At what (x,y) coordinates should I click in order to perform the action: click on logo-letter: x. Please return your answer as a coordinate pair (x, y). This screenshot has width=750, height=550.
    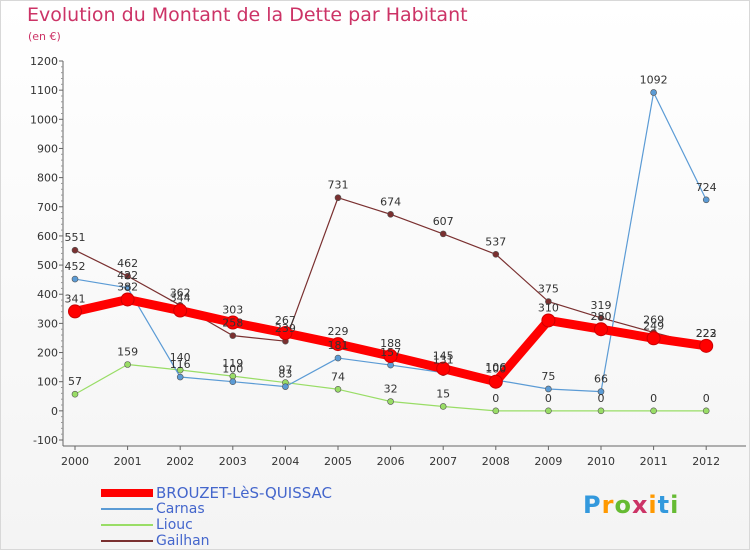
    Looking at the image, I should click on (640, 505).